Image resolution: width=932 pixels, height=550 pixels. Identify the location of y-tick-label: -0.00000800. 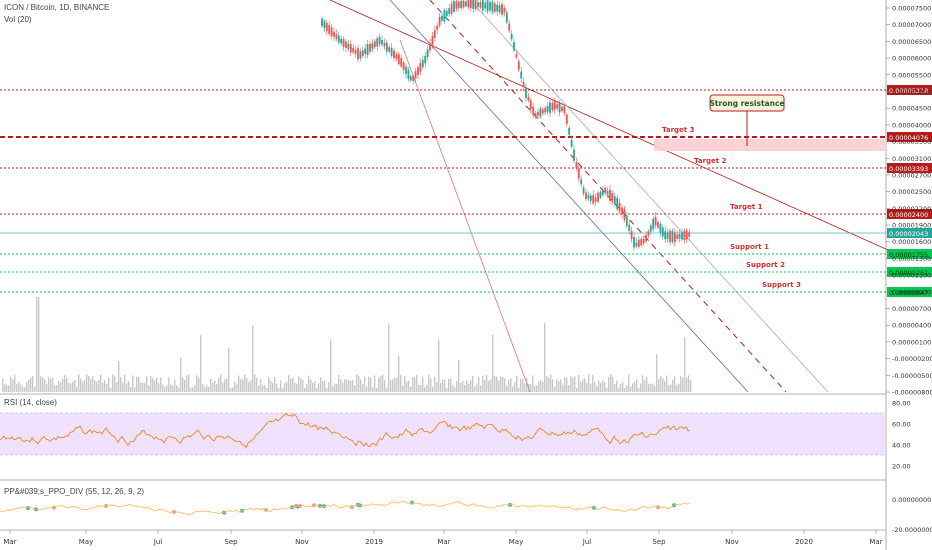
(912, 393).